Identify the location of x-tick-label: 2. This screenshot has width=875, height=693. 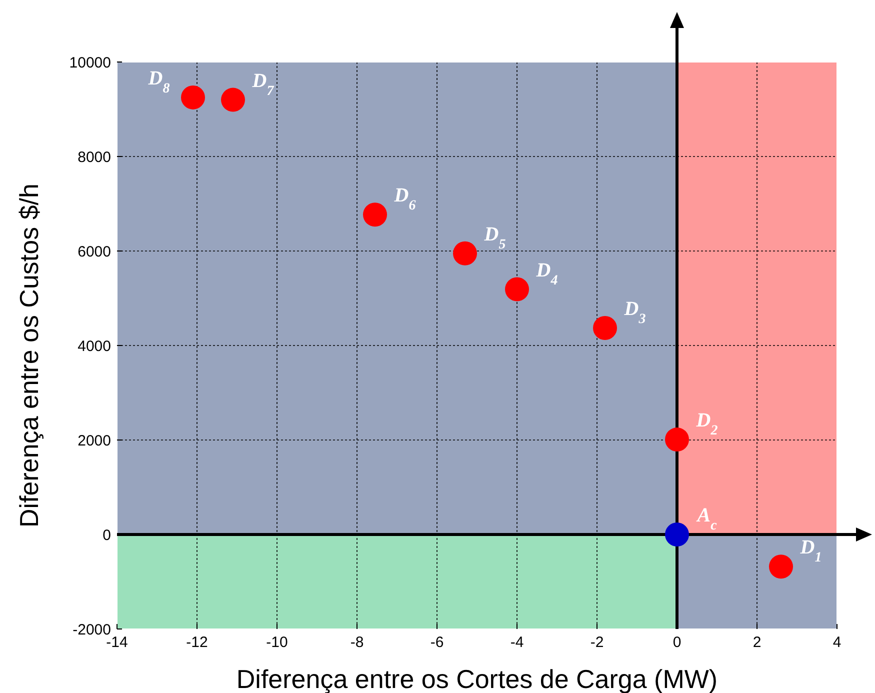
(757, 642).